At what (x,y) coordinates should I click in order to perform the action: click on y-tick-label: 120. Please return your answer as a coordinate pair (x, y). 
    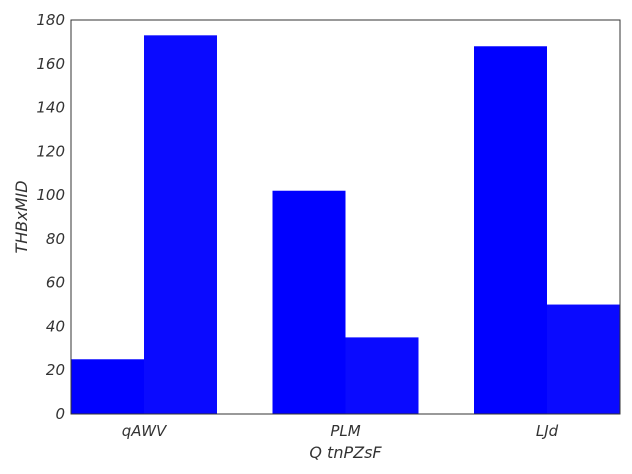
    Looking at the image, I should click on (50, 151).